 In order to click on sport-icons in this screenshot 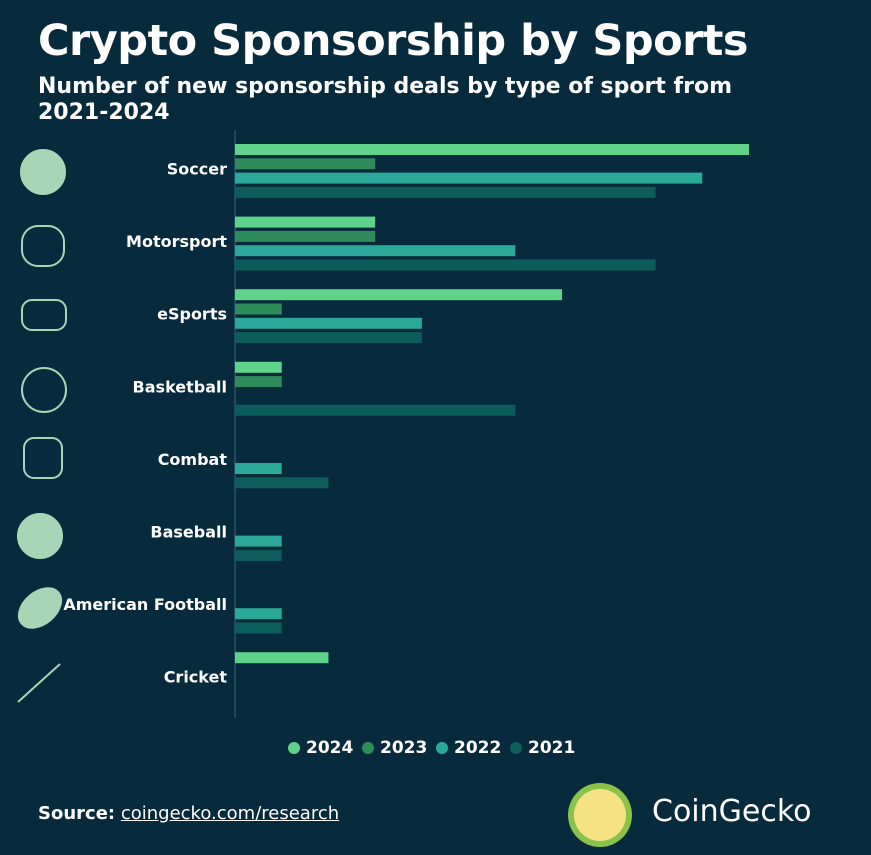, I will do `click(42, 426)`.